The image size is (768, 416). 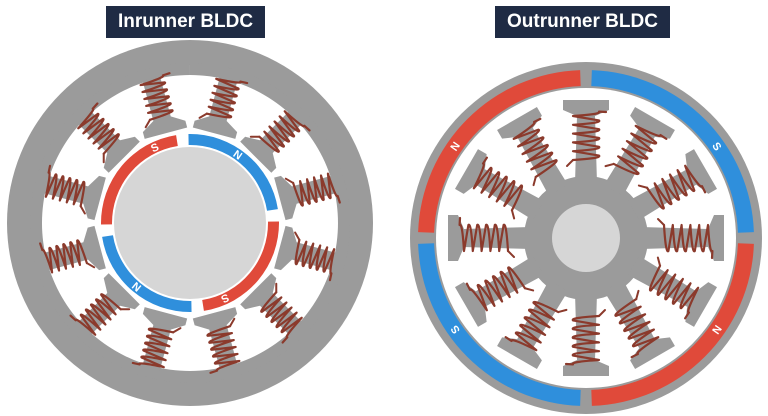 I want to click on inrunner-rotor-core, so click(x=190, y=223).